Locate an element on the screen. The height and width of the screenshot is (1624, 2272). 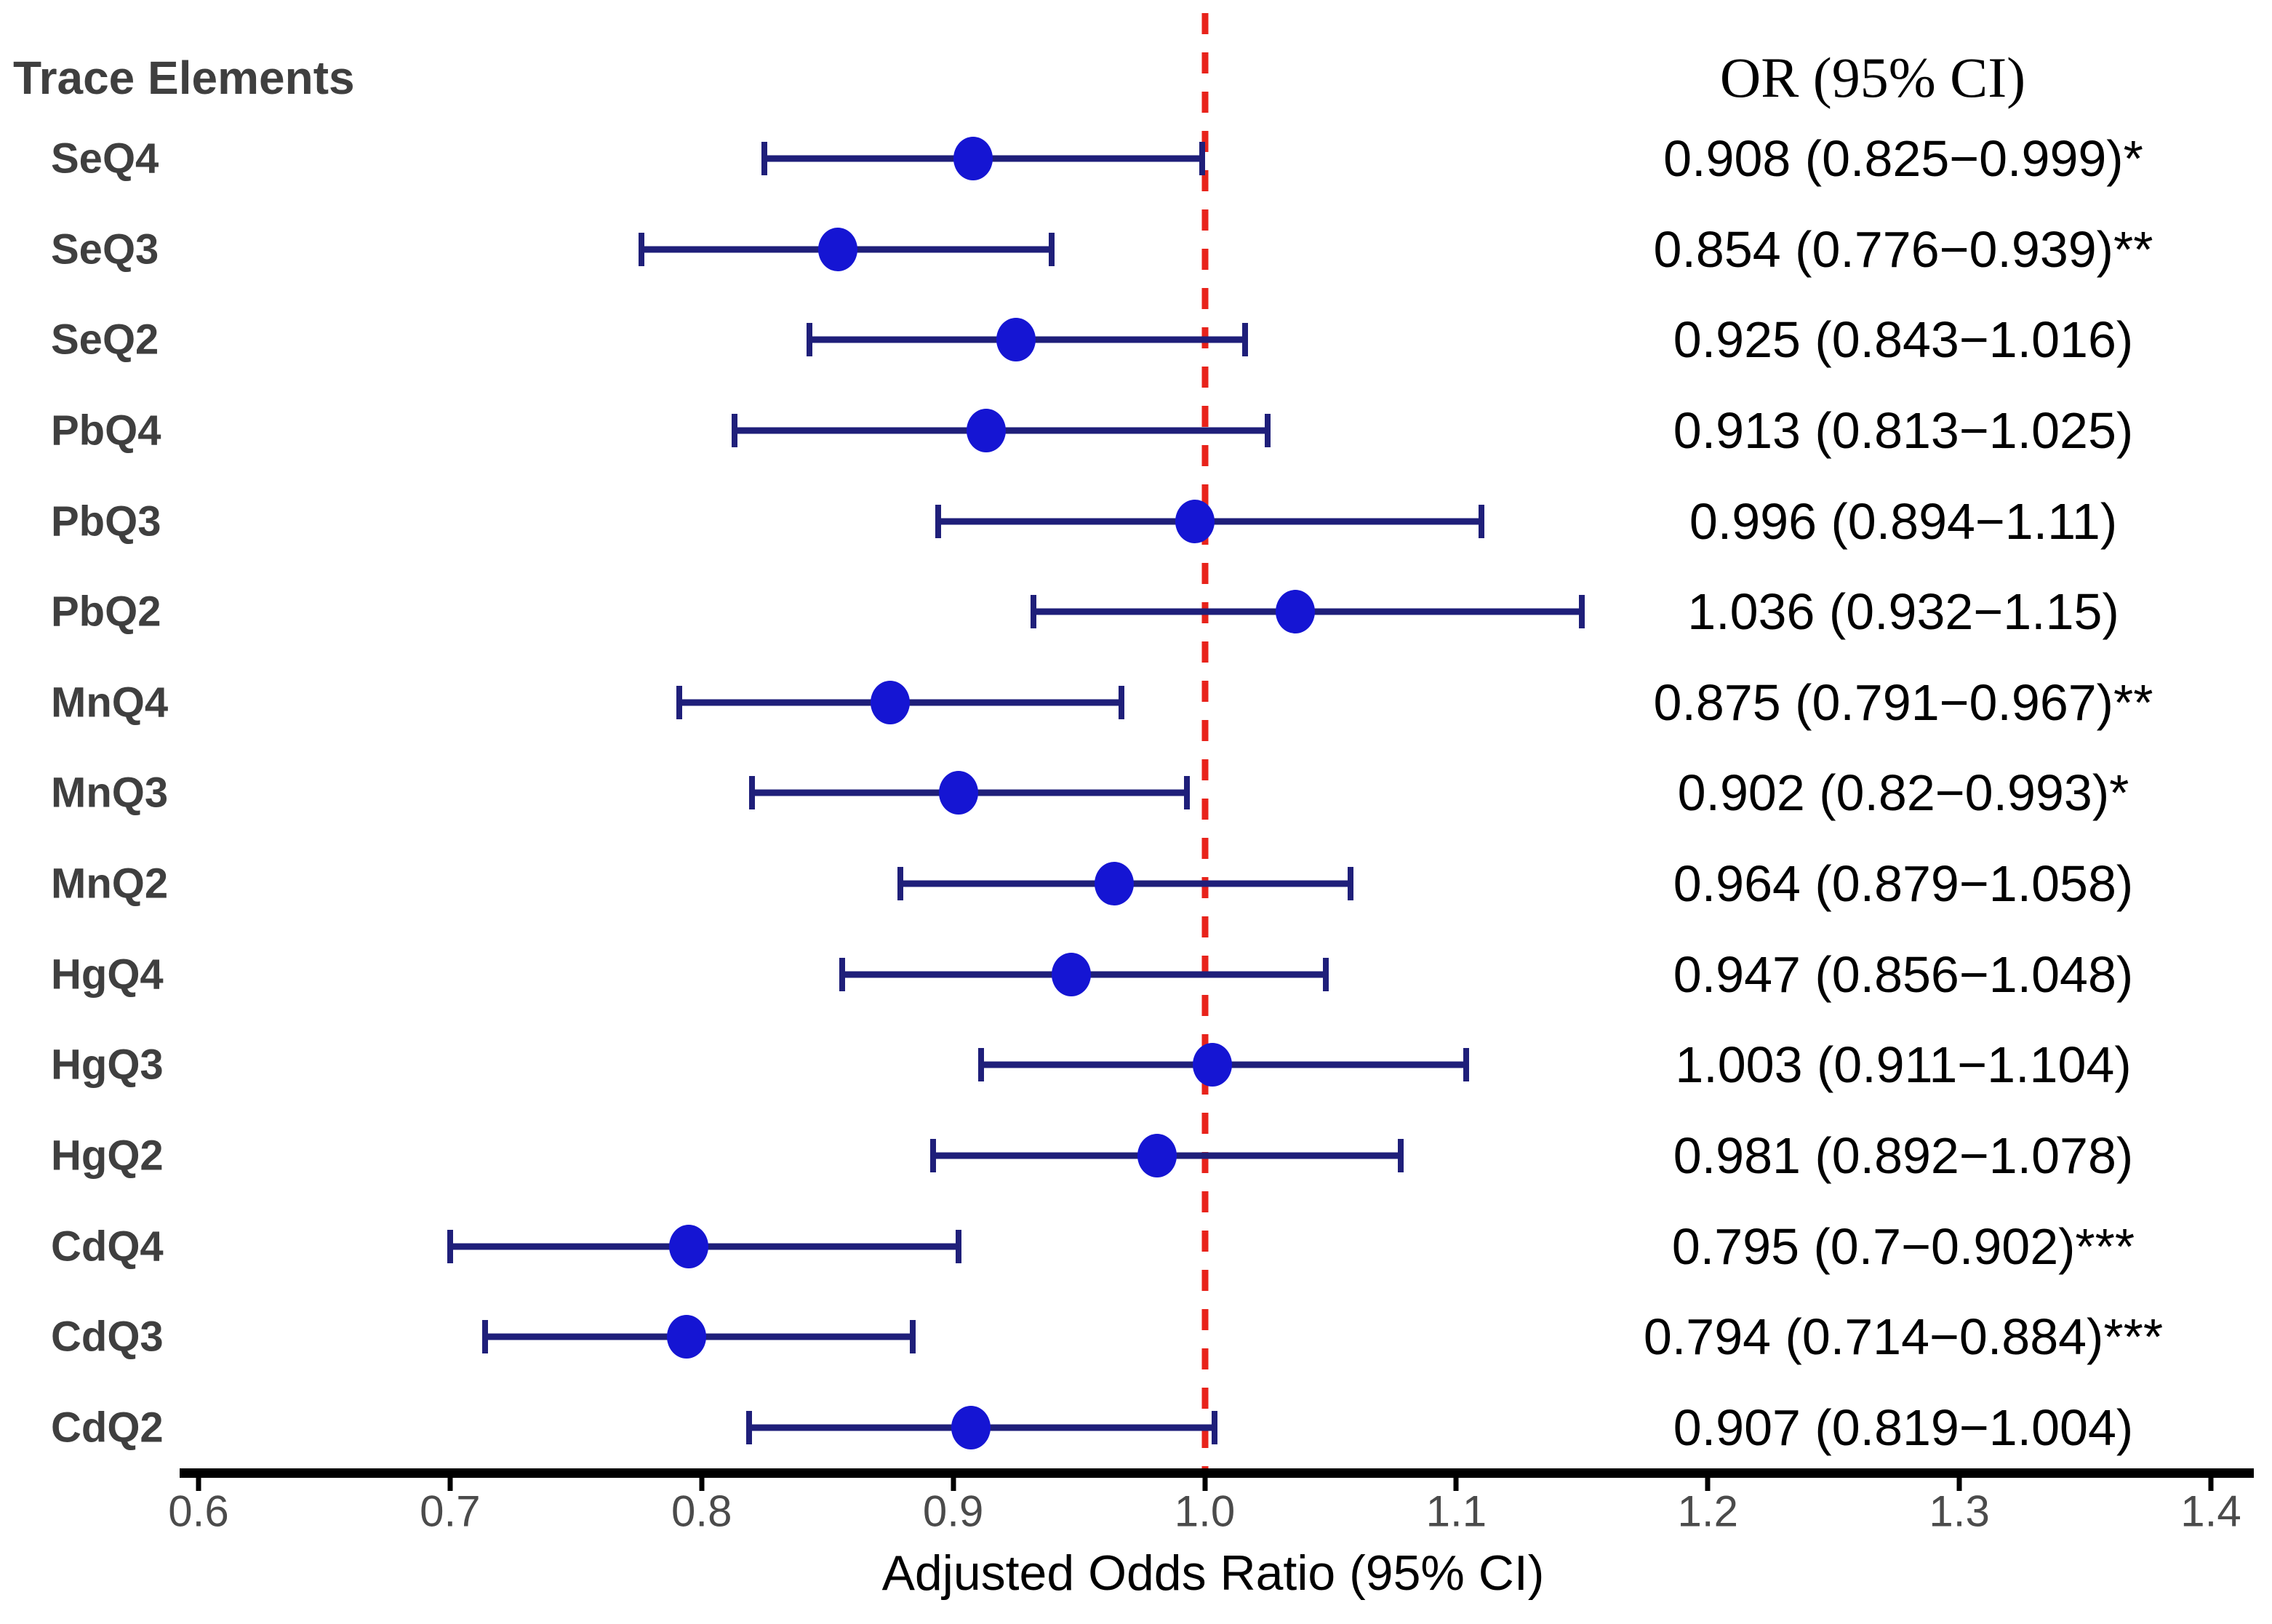
x-axis-tick-label: 0.9 is located at coordinates (953, 1511).